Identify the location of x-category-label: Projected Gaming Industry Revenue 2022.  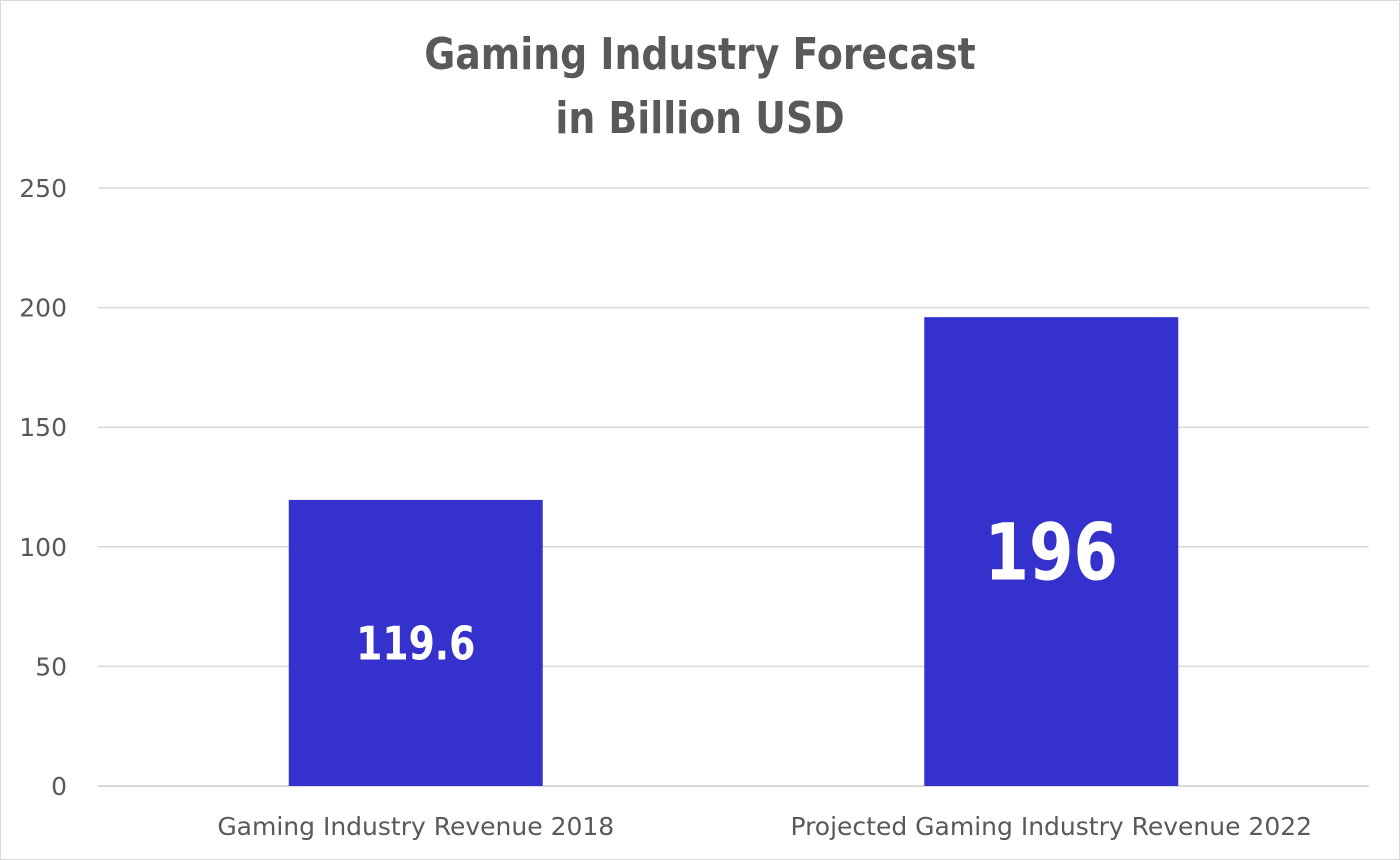
(1051, 826).